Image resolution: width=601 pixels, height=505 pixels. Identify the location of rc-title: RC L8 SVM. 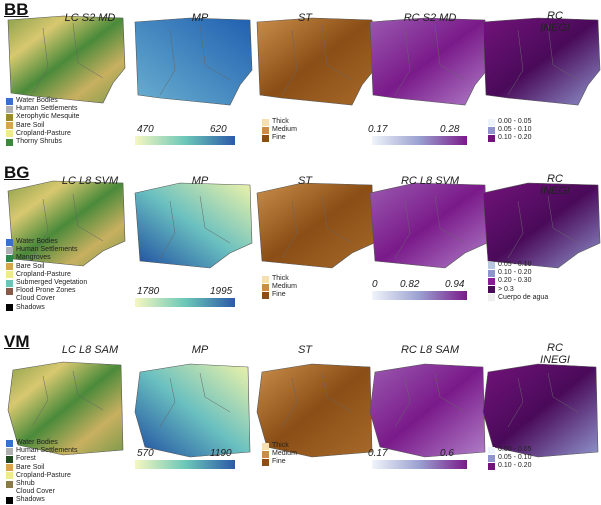
(430, 181).